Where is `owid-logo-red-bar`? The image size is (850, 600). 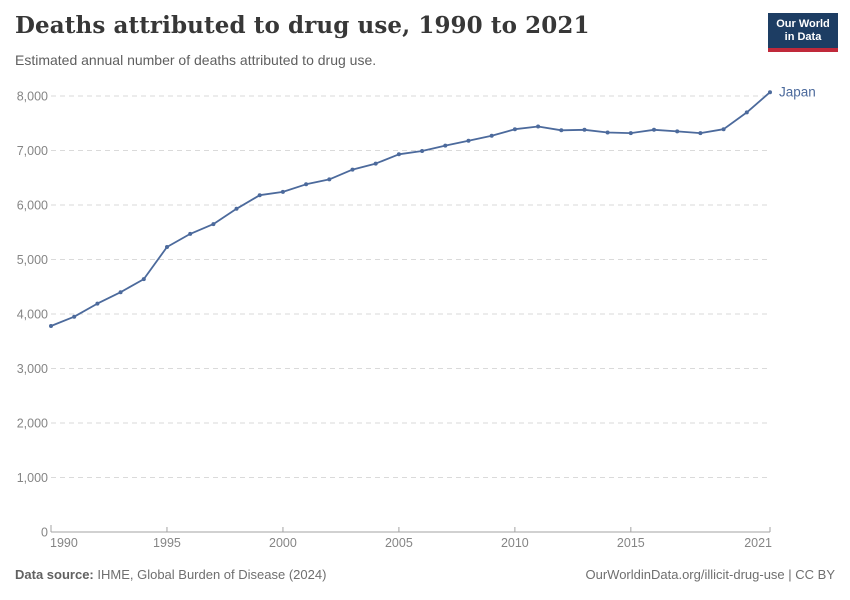 owid-logo-red-bar is located at coordinates (803, 50).